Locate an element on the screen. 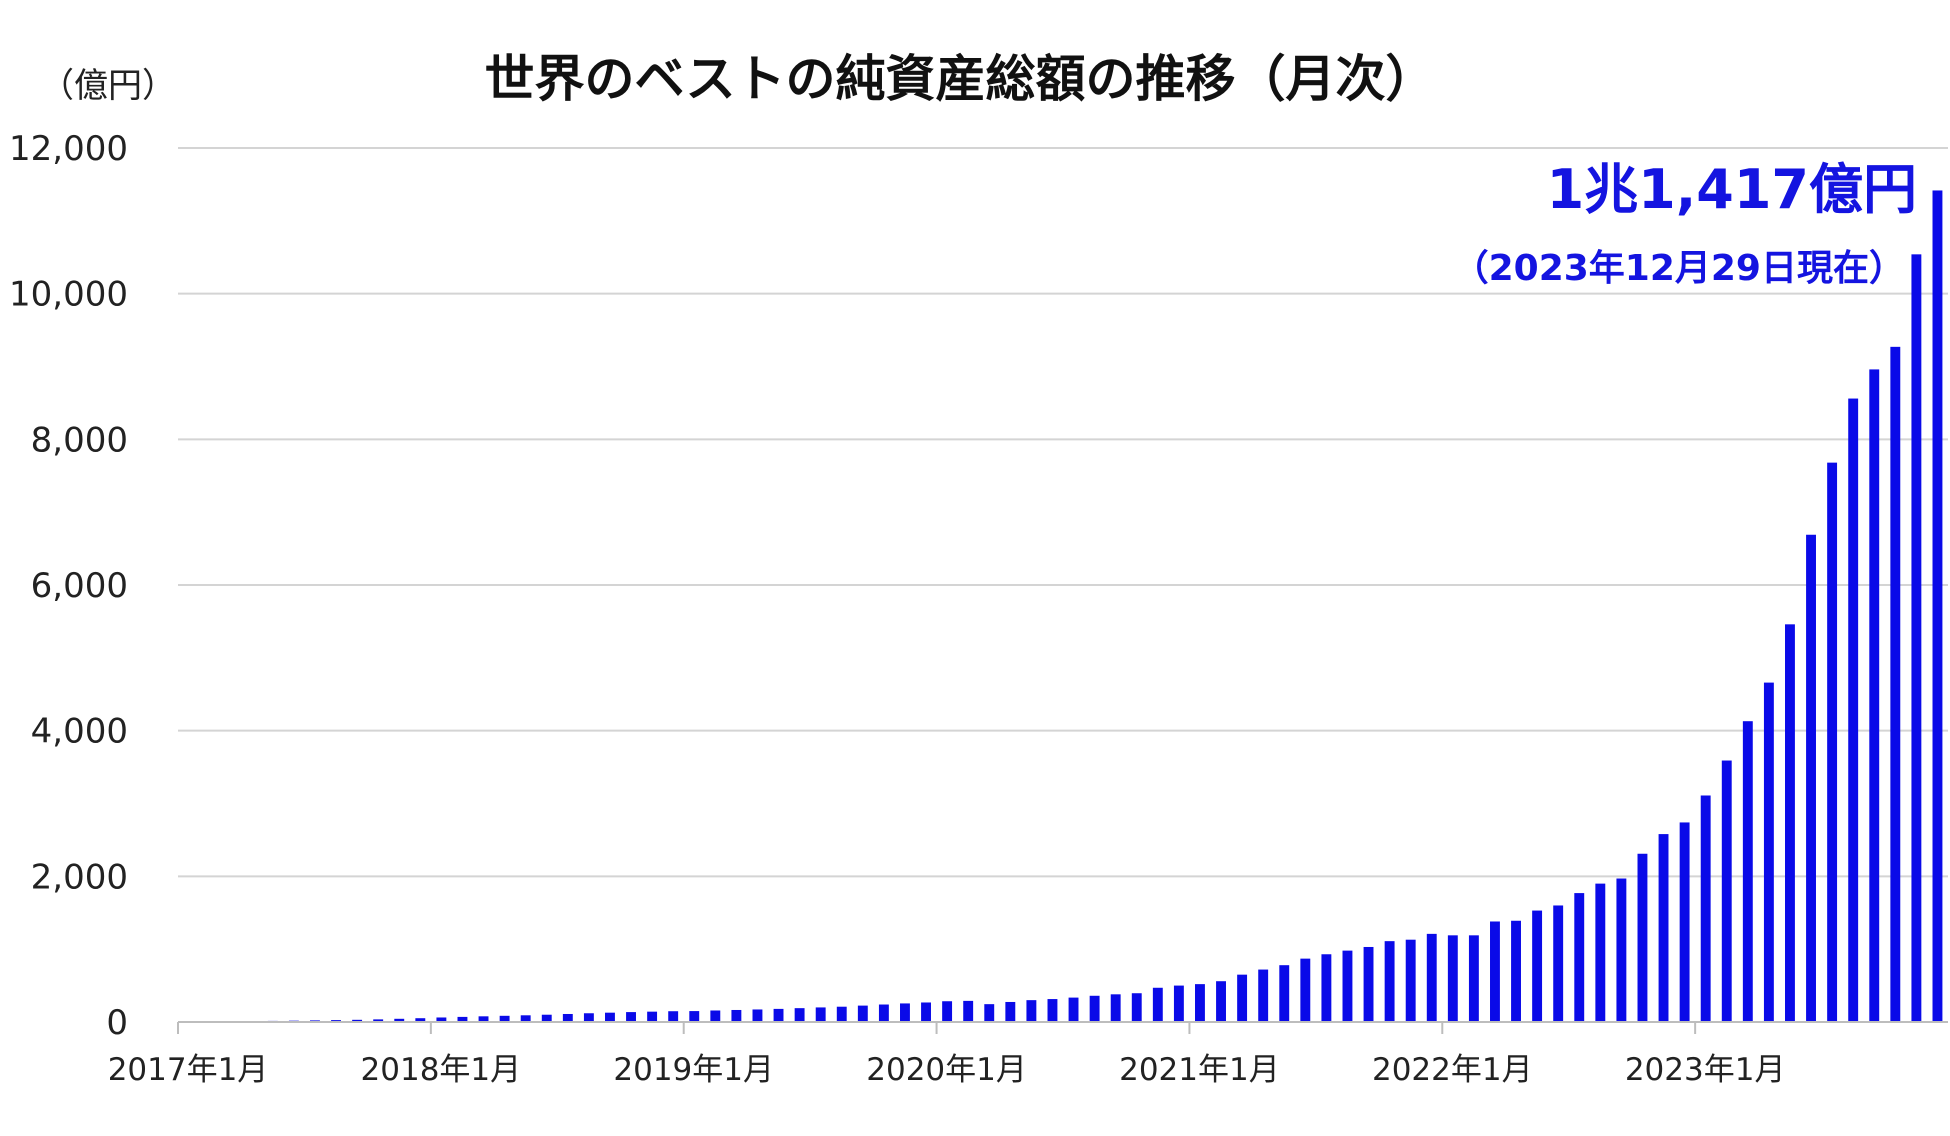  x-tick-label: 2017年1月 is located at coordinates (188, 1070).